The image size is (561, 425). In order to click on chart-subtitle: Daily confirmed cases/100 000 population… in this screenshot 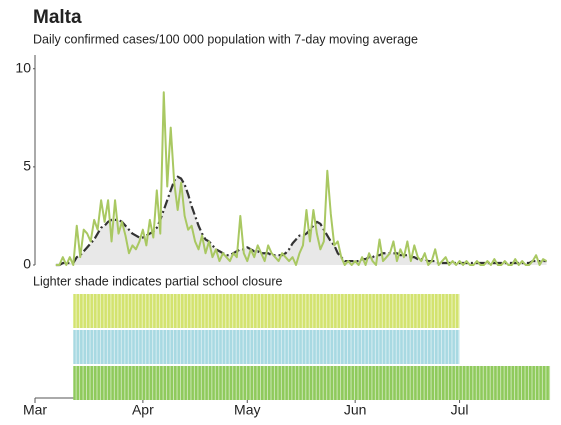, I will do `click(225, 39)`.